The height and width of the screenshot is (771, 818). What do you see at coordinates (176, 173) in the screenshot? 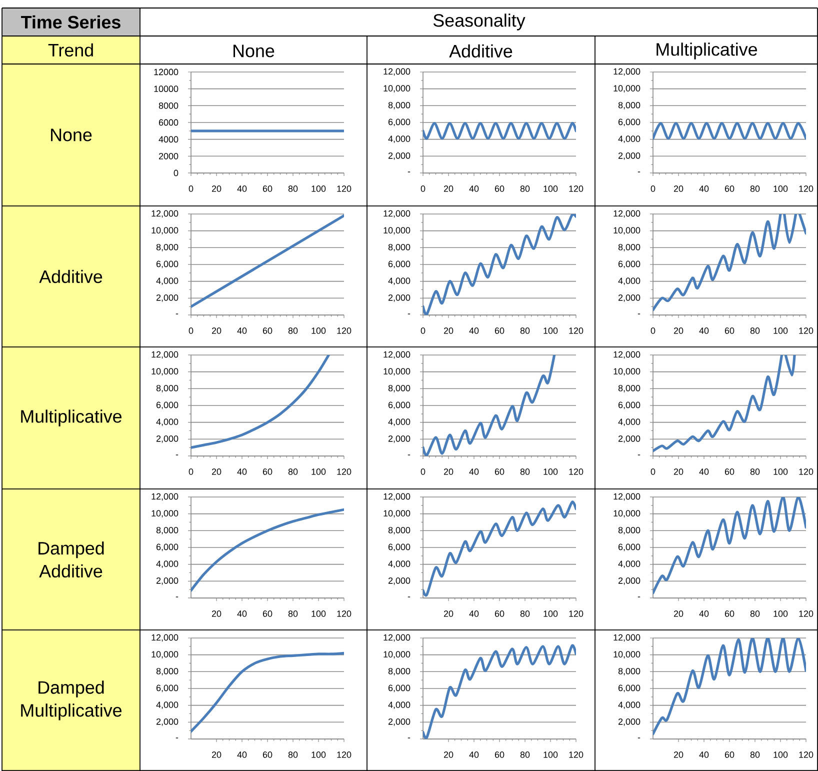
I see `y-tick-label: 0` at bounding box center [176, 173].